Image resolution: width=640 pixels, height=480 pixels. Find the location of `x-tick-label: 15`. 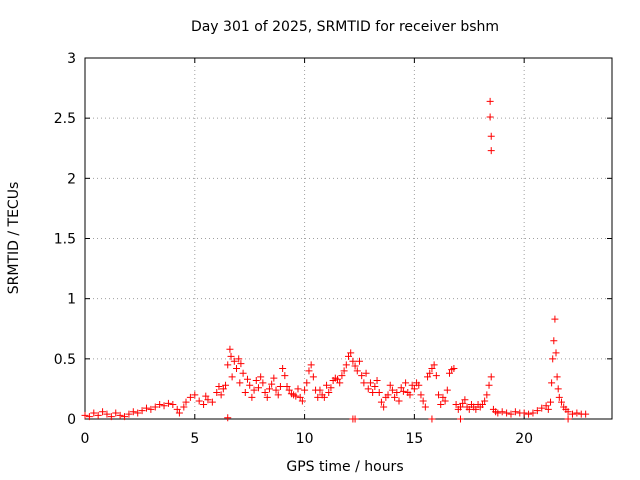

x-tick-label: 15 is located at coordinates (414, 439).